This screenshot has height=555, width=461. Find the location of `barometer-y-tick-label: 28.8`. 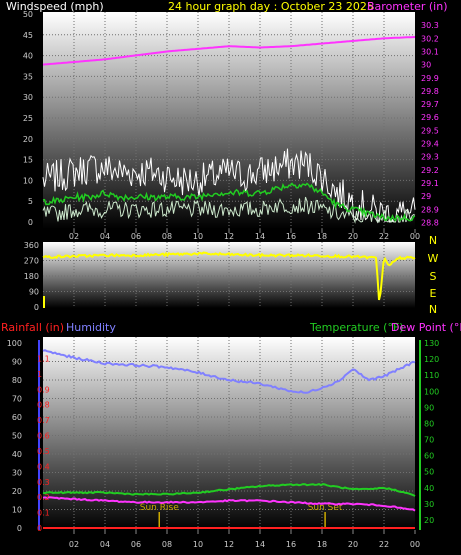

barometer-y-tick-label: 28.8 is located at coordinates (430, 222).